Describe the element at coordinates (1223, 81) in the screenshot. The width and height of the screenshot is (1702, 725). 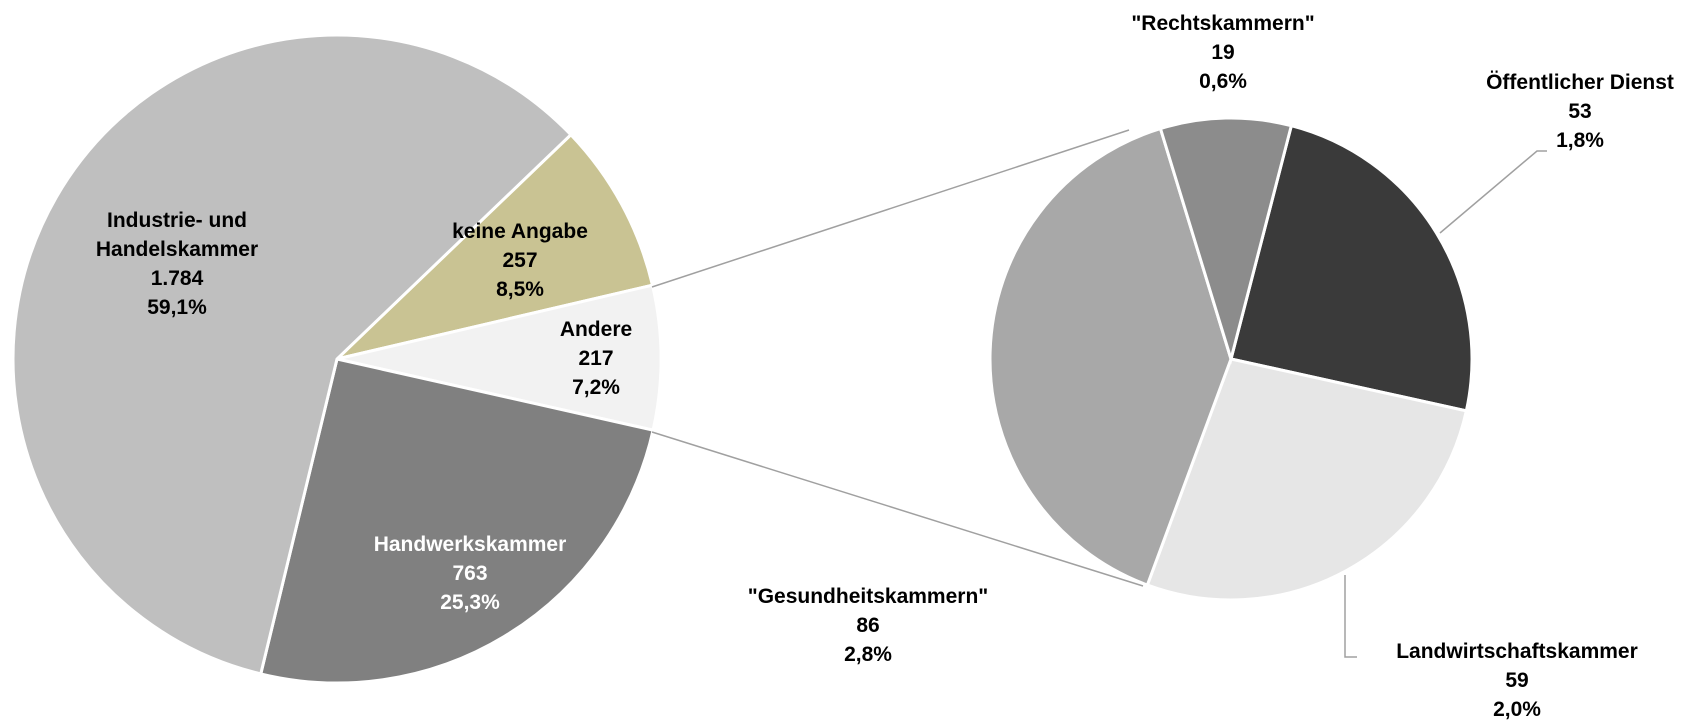
I see `percent-label: 0,6%` at that location.